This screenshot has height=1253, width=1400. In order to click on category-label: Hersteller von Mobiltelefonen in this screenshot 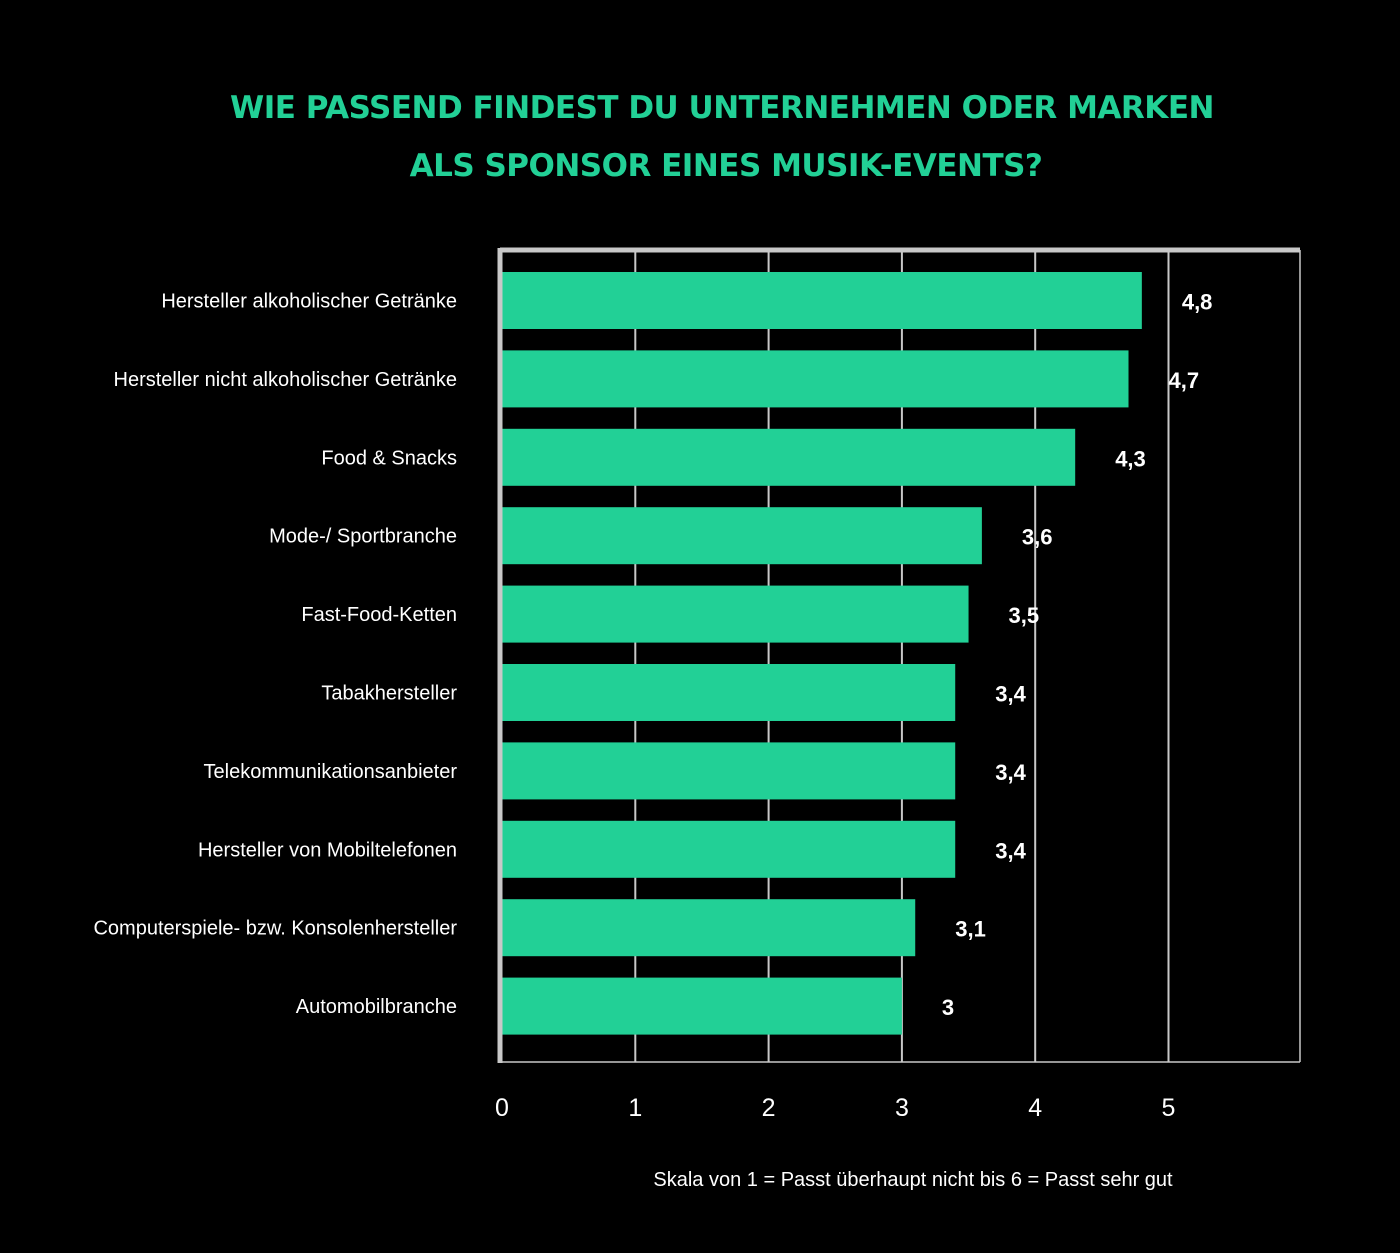, I will do `click(327, 850)`.